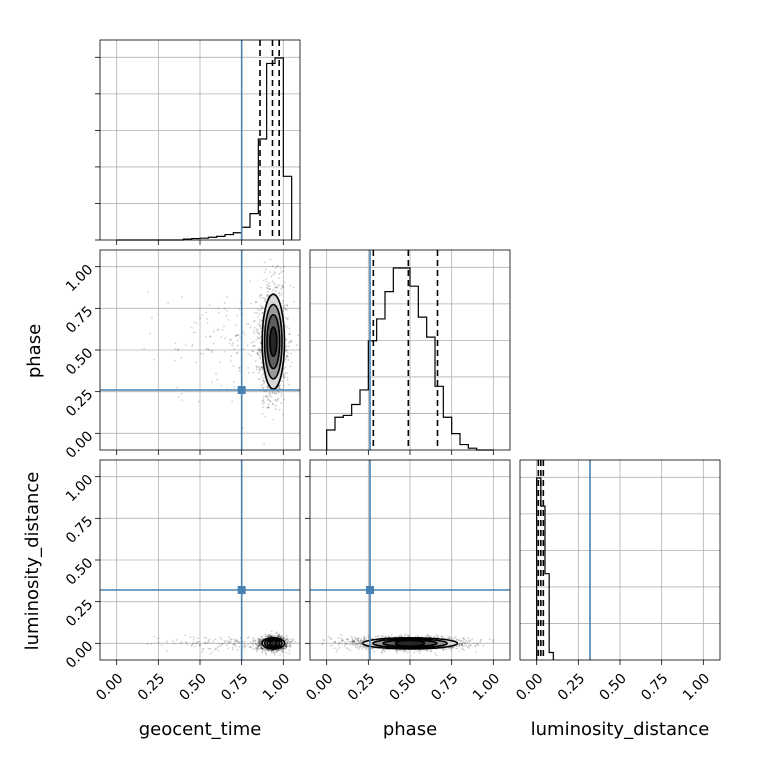  What do you see at coordinates (545, 568) in the screenshot?
I see `histogram-luminosity_distance` at bounding box center [545, 568].